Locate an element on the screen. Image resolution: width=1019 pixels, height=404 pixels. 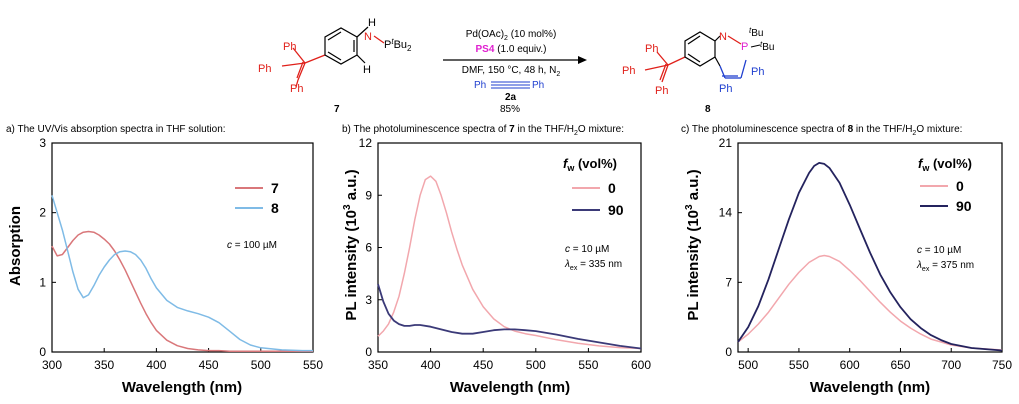
product-tbu-right: tBu is located at coordinates (767, 46).